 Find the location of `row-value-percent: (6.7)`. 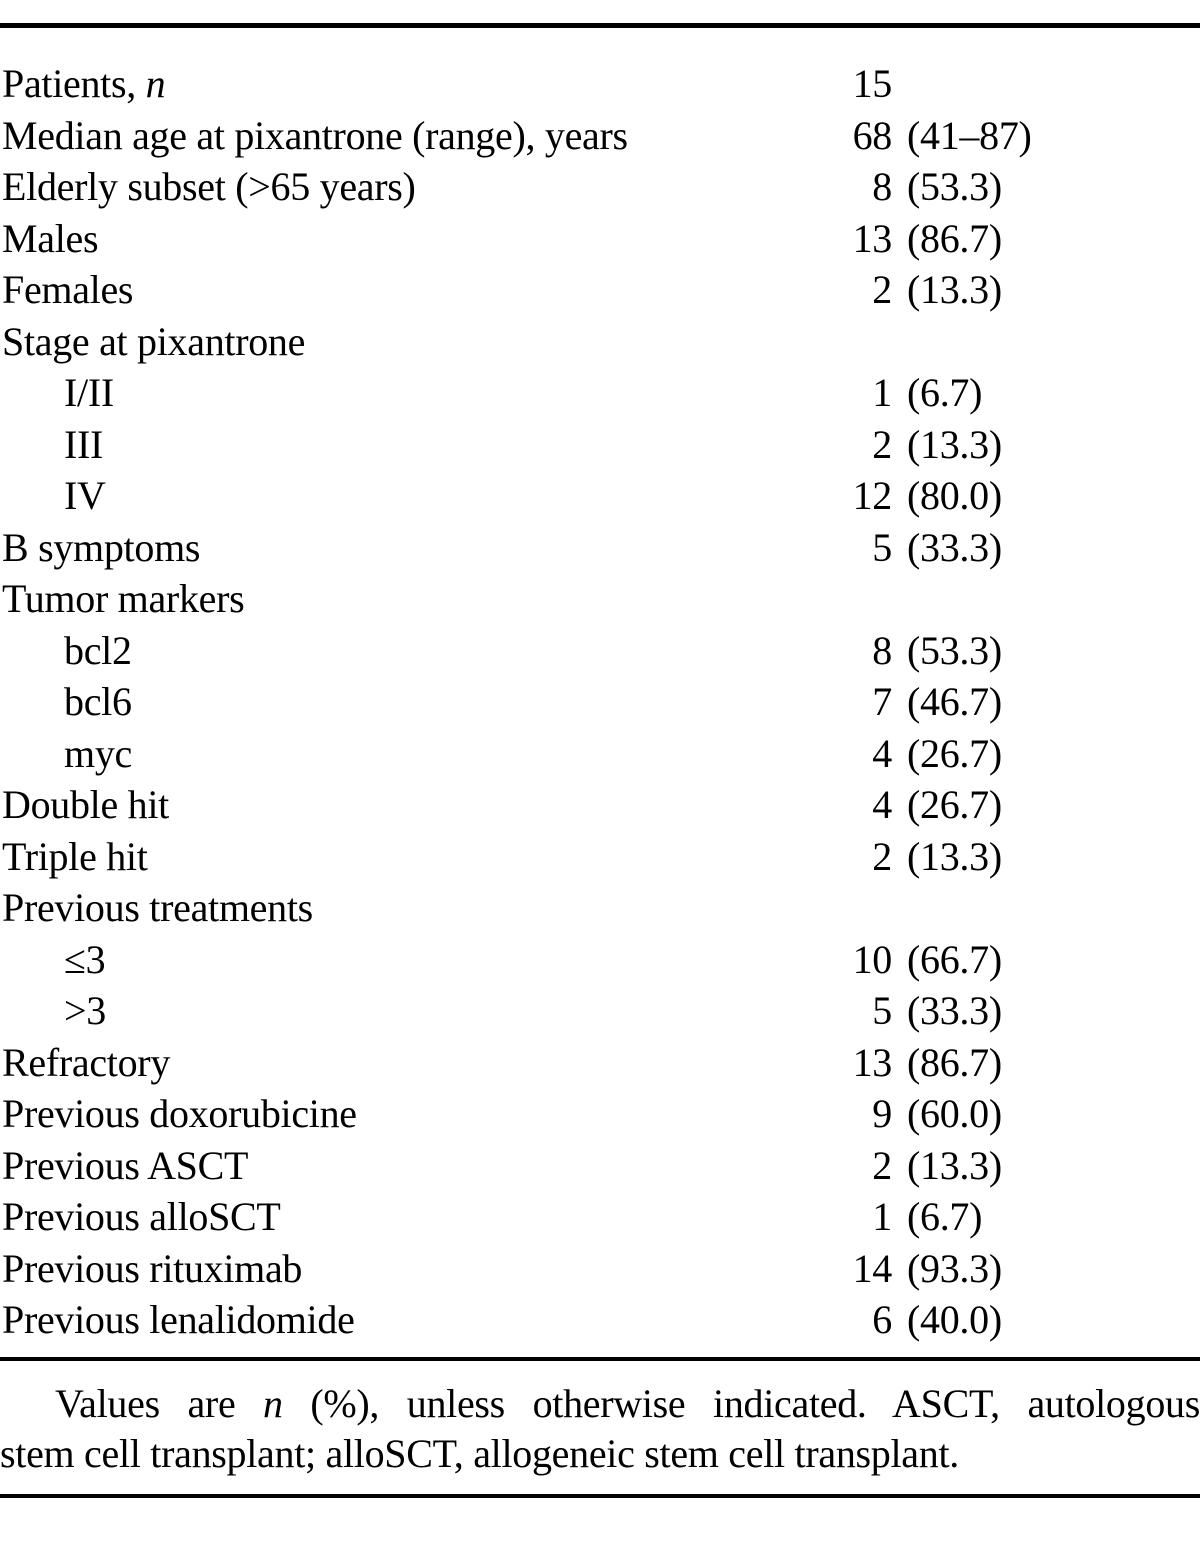

row-value-percent: (6.7) is located at coordinates (945, 392).